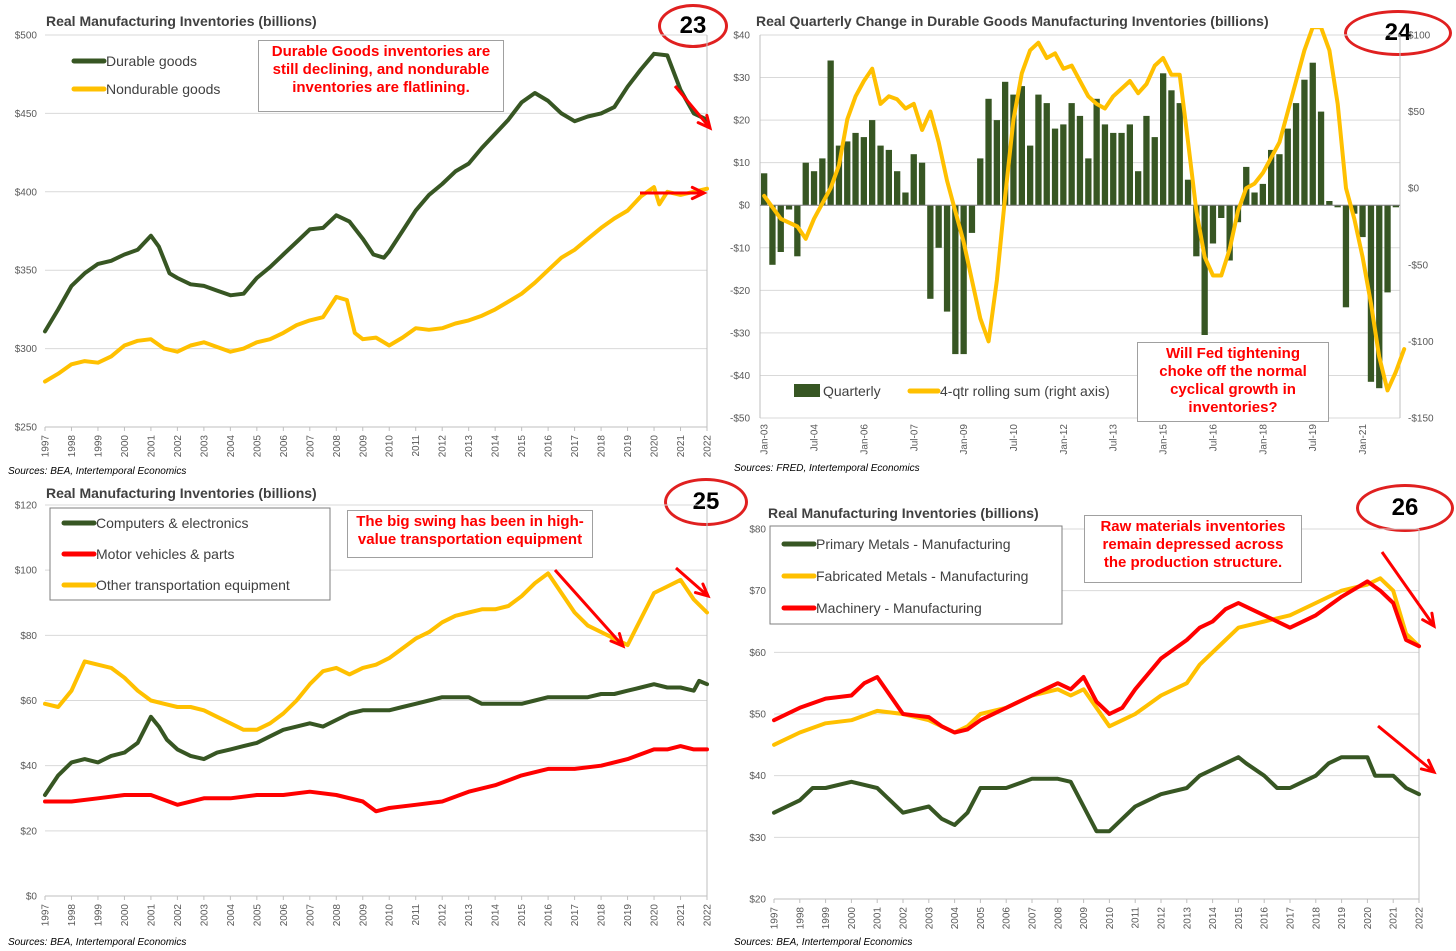 Image resolution: width=1456 pixels, height=951 pixels. I want to click on x-tick-label: 2020, so click(1368, 918).